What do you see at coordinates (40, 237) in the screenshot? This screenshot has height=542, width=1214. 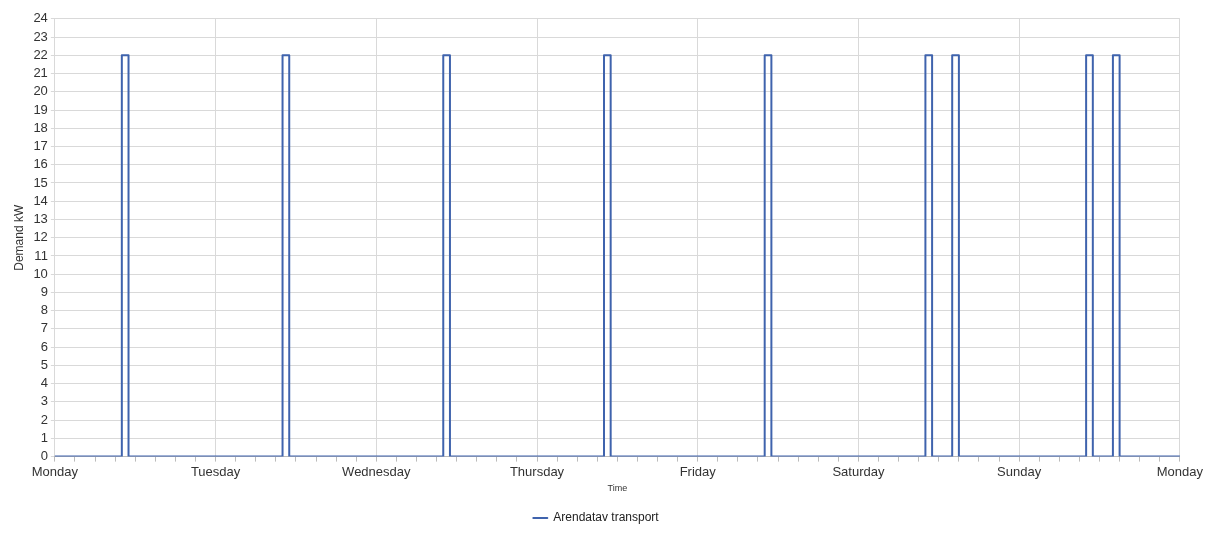 I see `y-tick-label: 12` at bounding box center [40, 237].